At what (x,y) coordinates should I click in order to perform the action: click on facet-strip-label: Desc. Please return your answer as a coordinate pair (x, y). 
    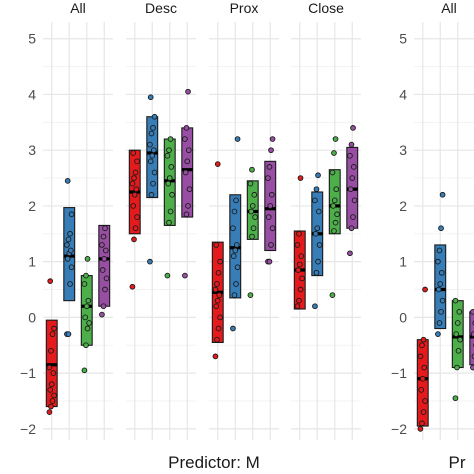
    Looking at the image, I should click on (161, 8).